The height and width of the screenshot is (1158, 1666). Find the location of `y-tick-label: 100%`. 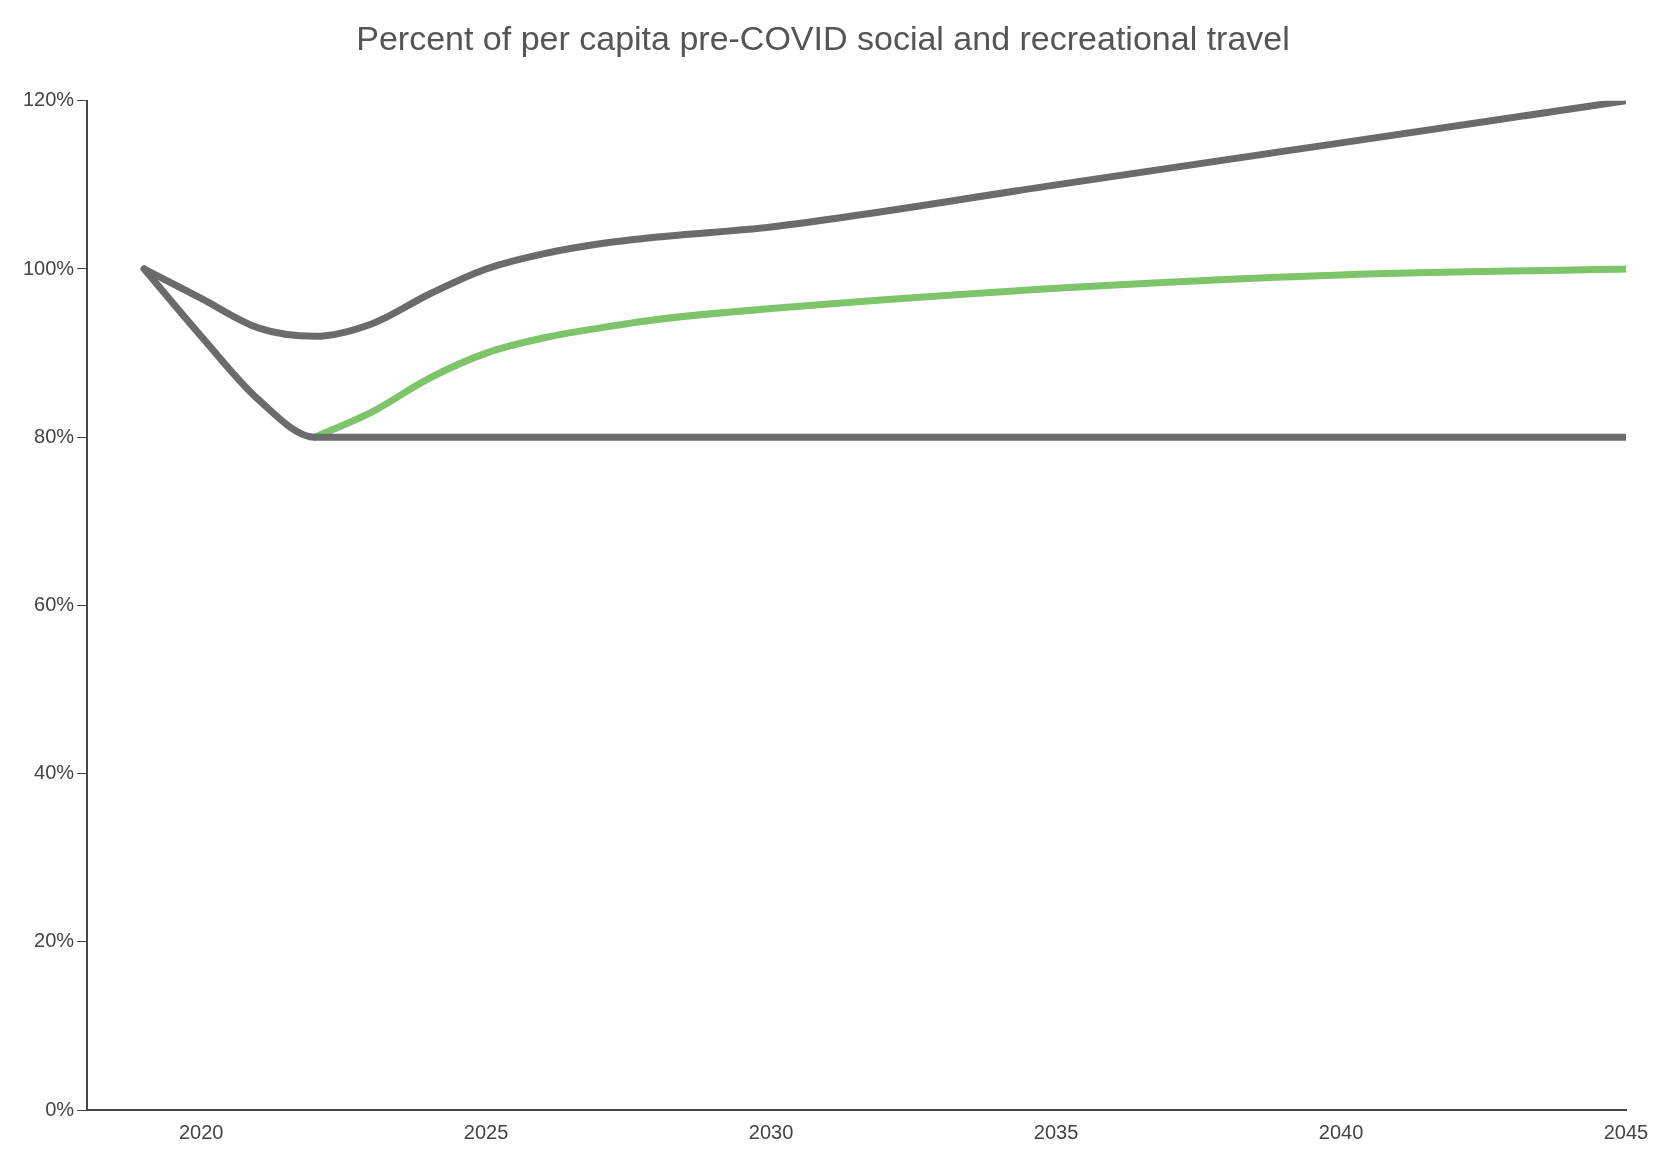

y-tick-label: 100% is located at coordinates (49, 267).